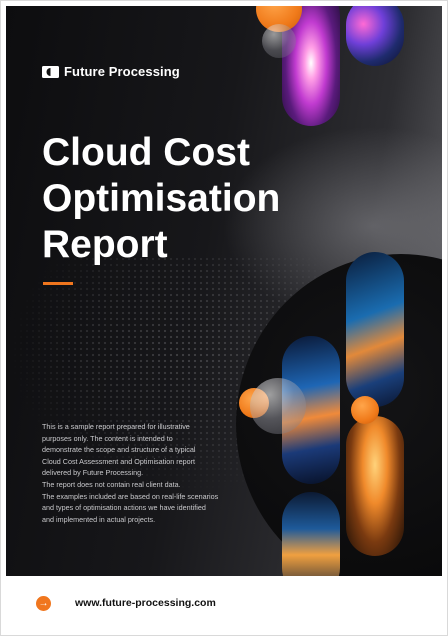  I want to click on orange-orb, so click(365, 410).